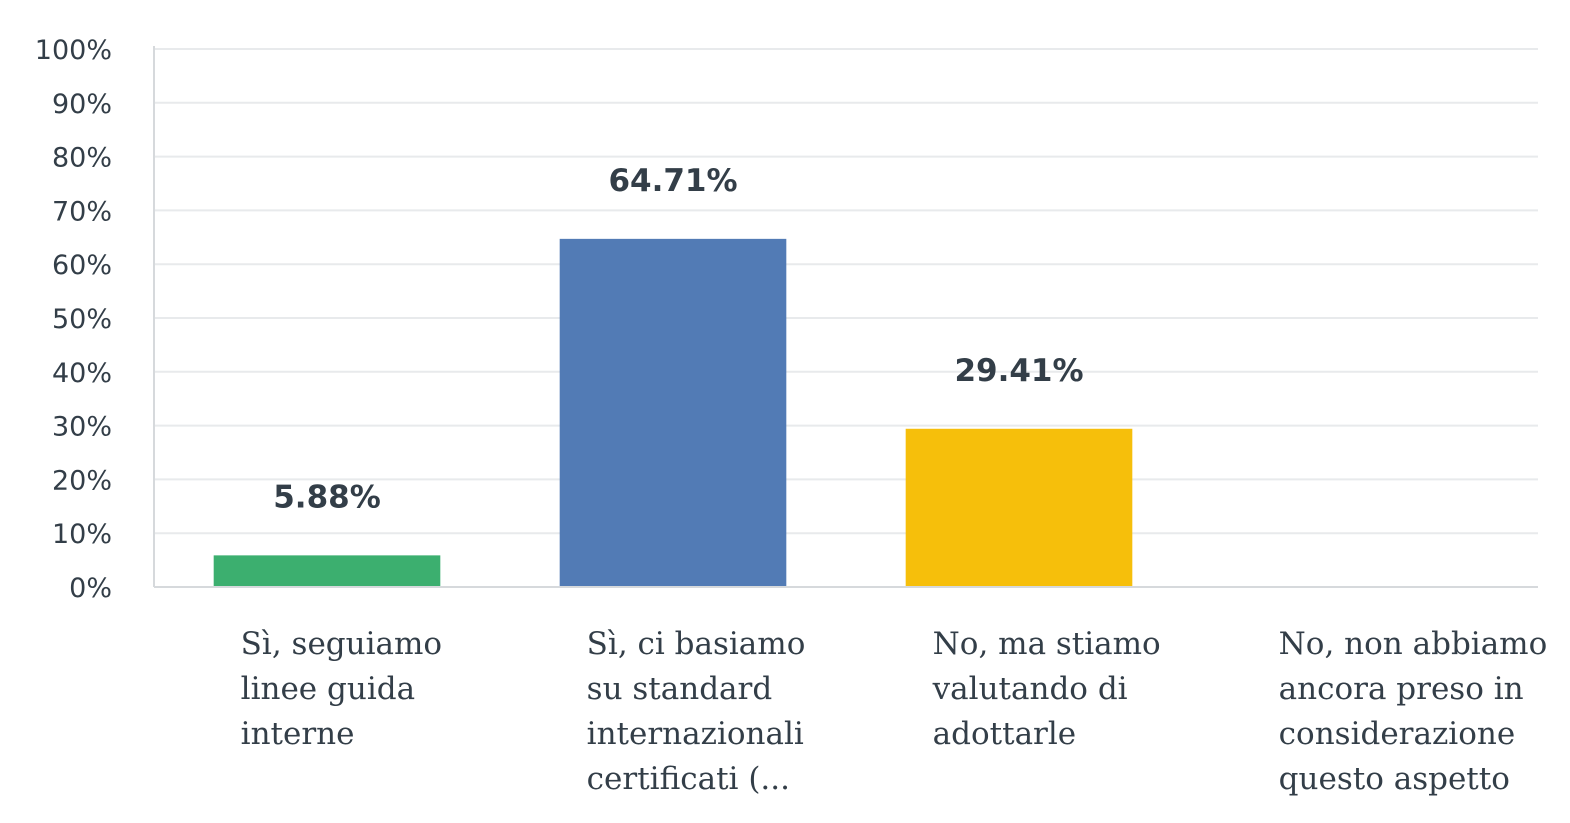 This screenshot has height=823, width=1570. I want to click on y-tick-label: 40%, so click(82, 373).